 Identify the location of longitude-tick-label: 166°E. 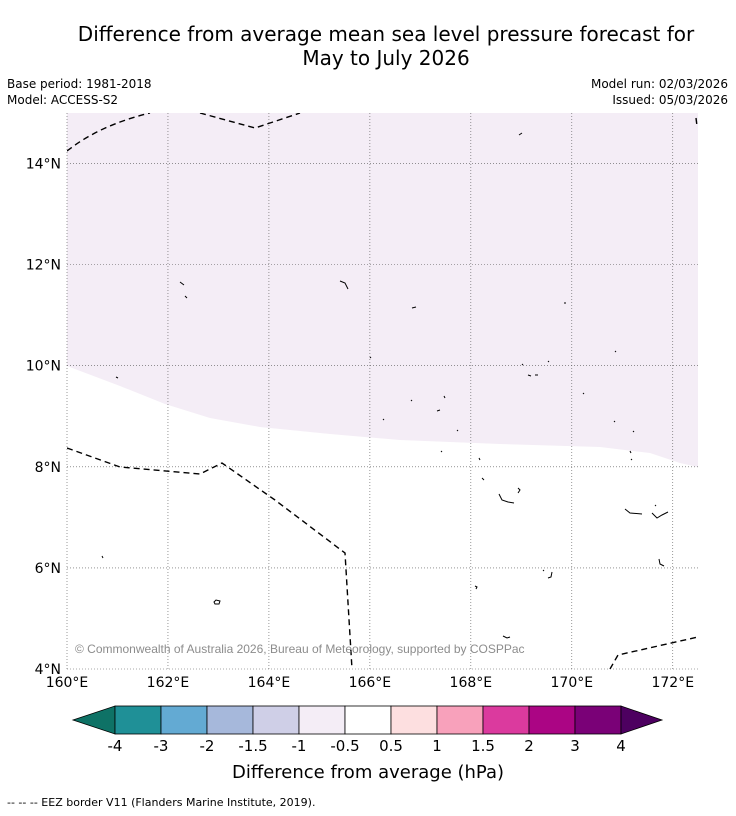
(370, 683).